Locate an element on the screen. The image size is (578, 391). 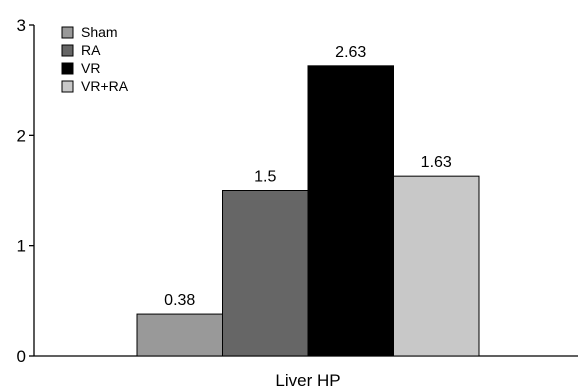
y-tick-label: 0 is located at coordinates (21, 356).